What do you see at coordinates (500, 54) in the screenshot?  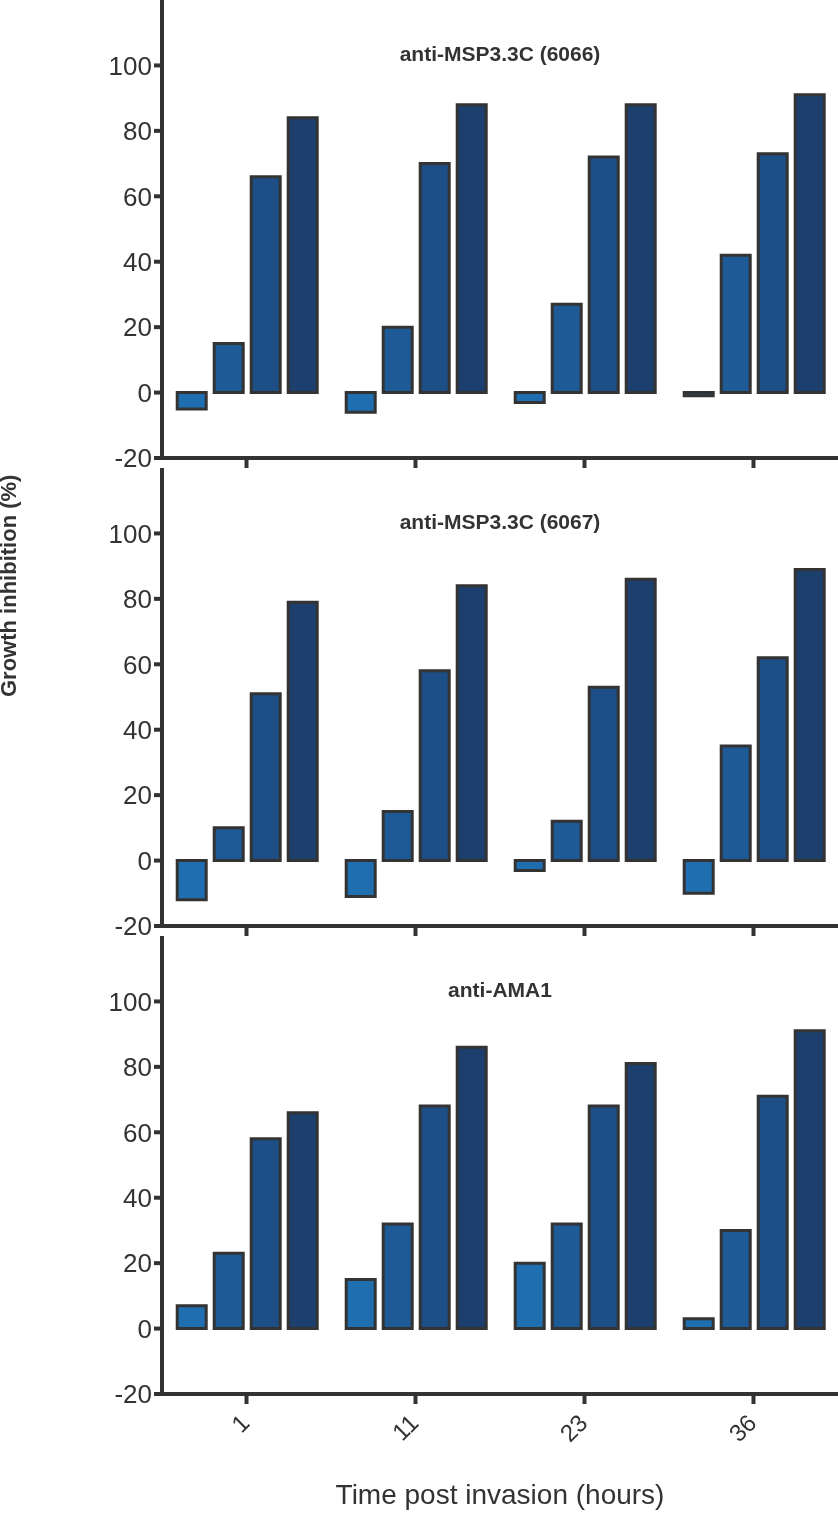 I see `text: anti-MSP3.3C (6066)` at bounding box center [500, 54].